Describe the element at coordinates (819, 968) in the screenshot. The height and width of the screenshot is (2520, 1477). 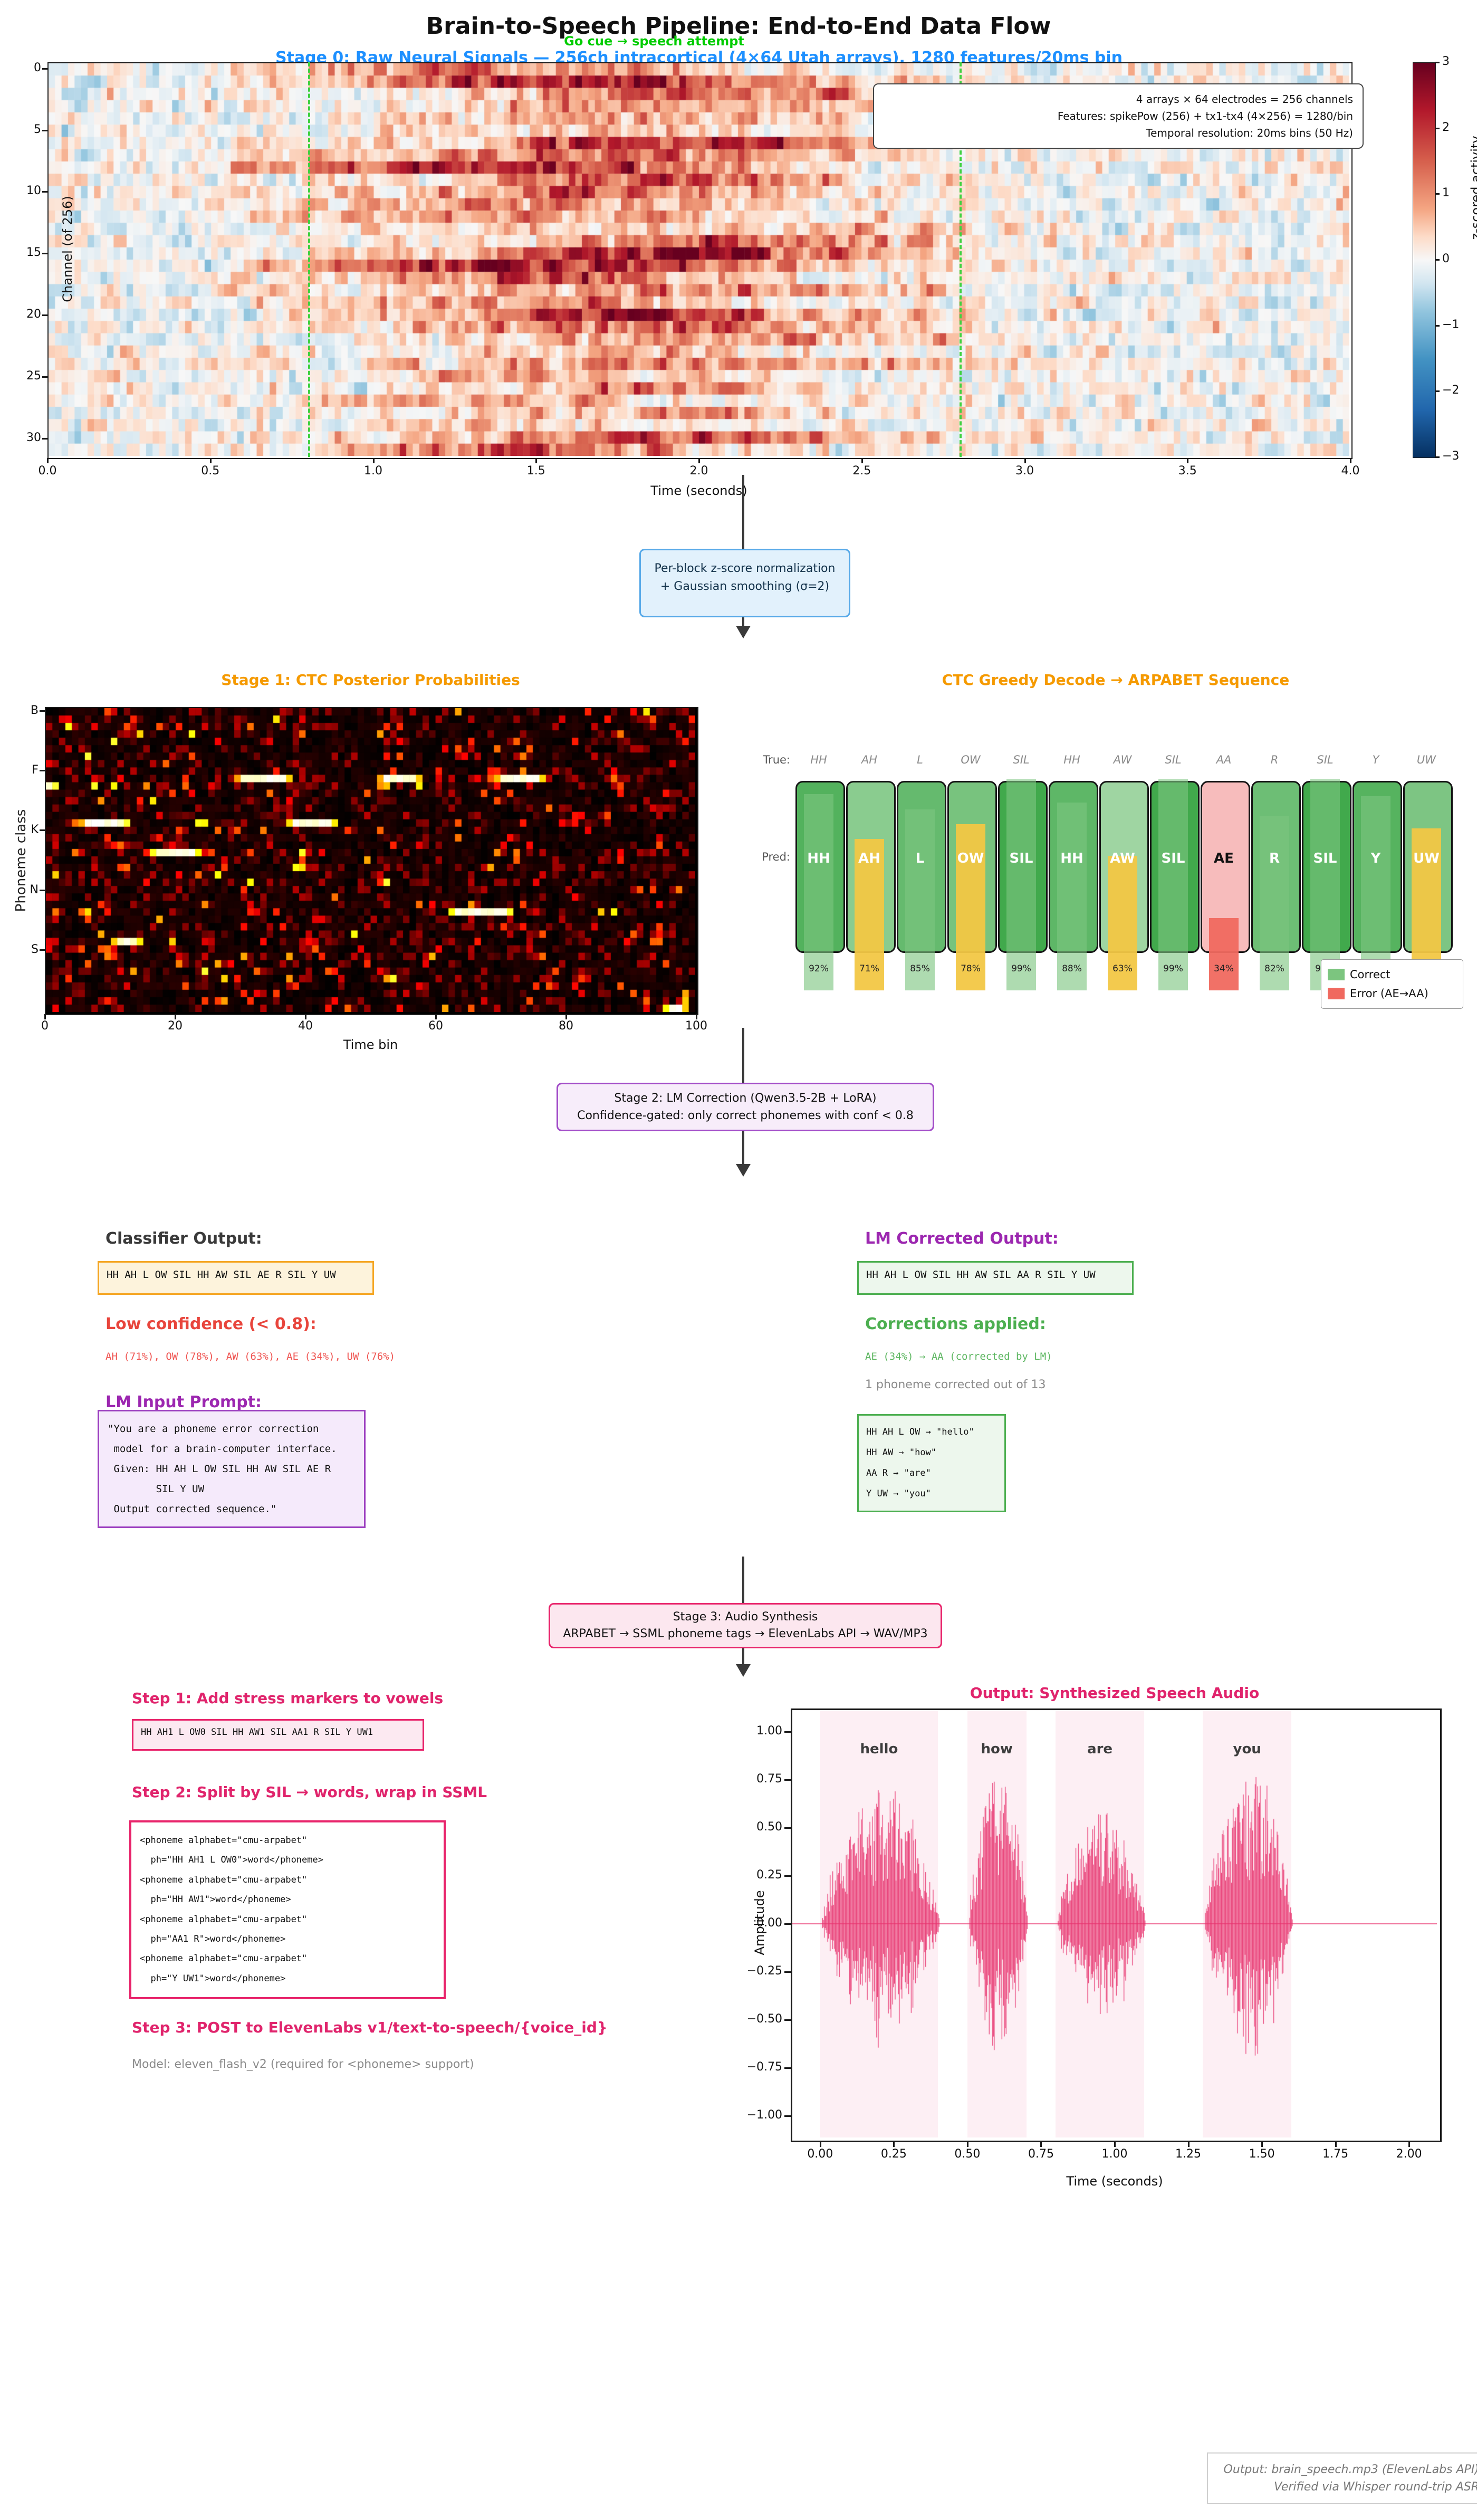
I see `confidence-percent: 92%` at that location.